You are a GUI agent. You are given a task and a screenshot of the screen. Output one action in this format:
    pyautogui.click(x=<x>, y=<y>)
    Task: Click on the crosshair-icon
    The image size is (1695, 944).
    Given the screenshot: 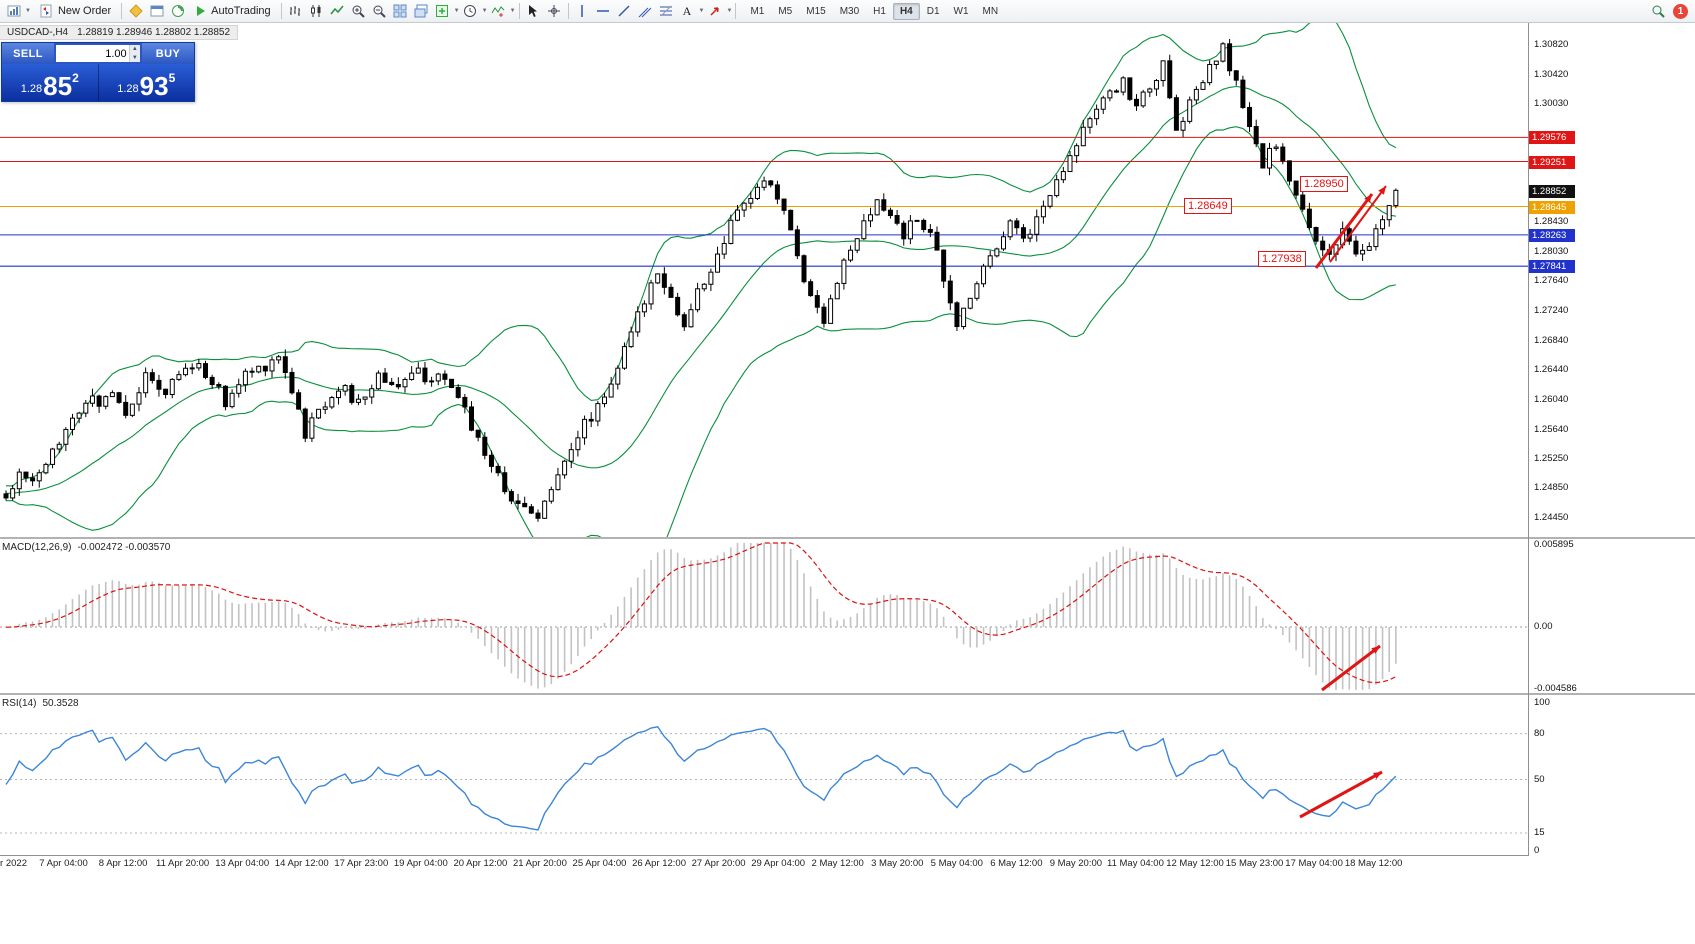 What is the action you would take?
    pyautogui.click(x=554, y=11)
    